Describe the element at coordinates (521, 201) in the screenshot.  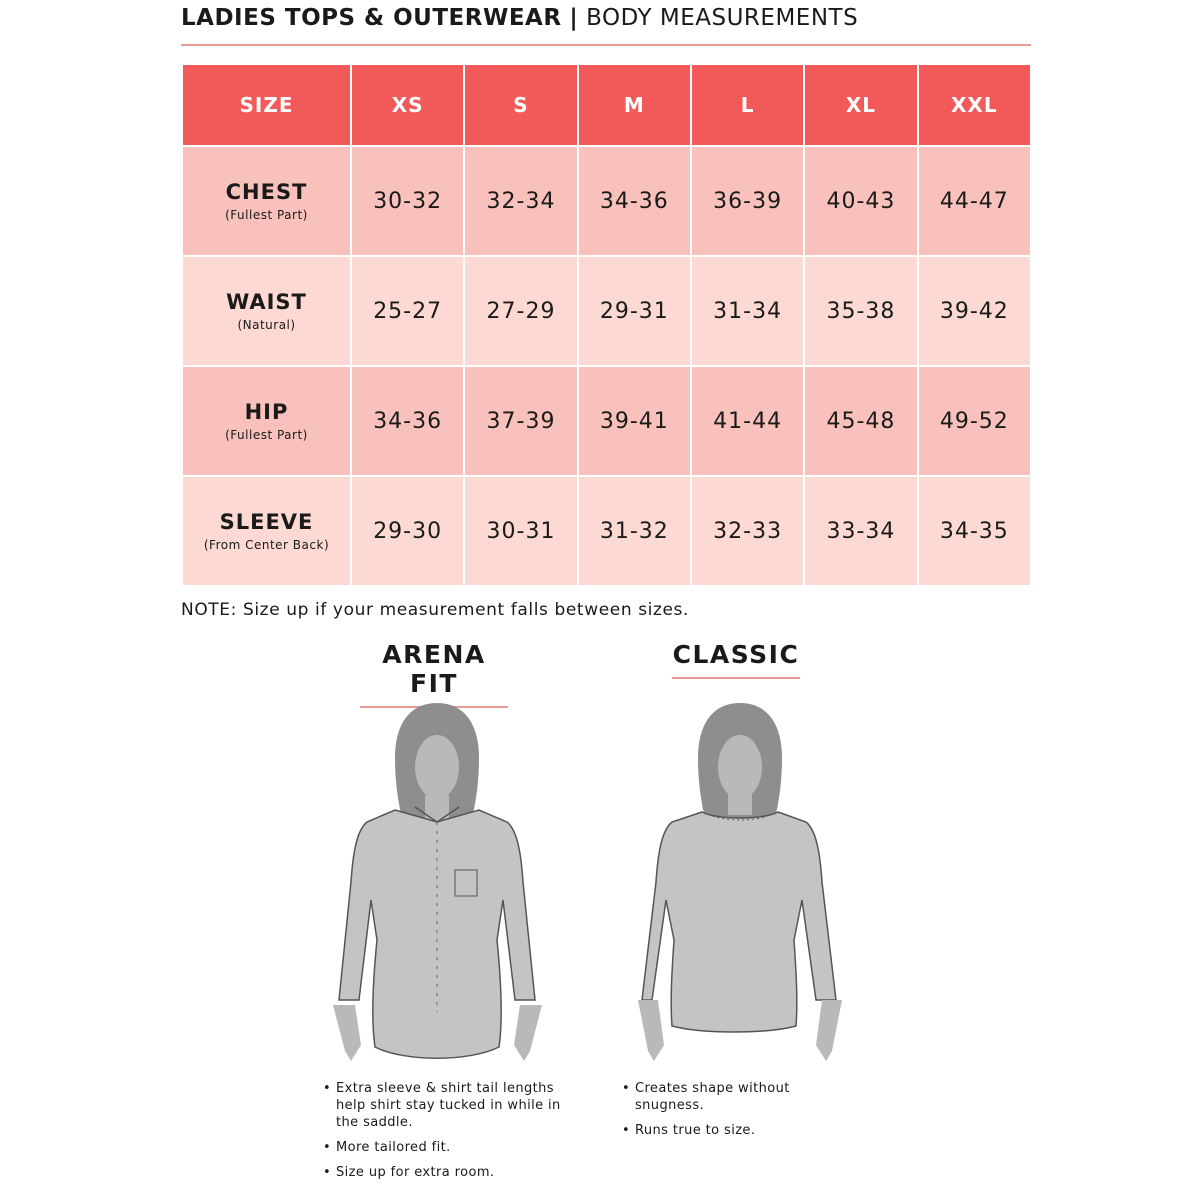
I see `measurement-cell: 32-34` at that location.